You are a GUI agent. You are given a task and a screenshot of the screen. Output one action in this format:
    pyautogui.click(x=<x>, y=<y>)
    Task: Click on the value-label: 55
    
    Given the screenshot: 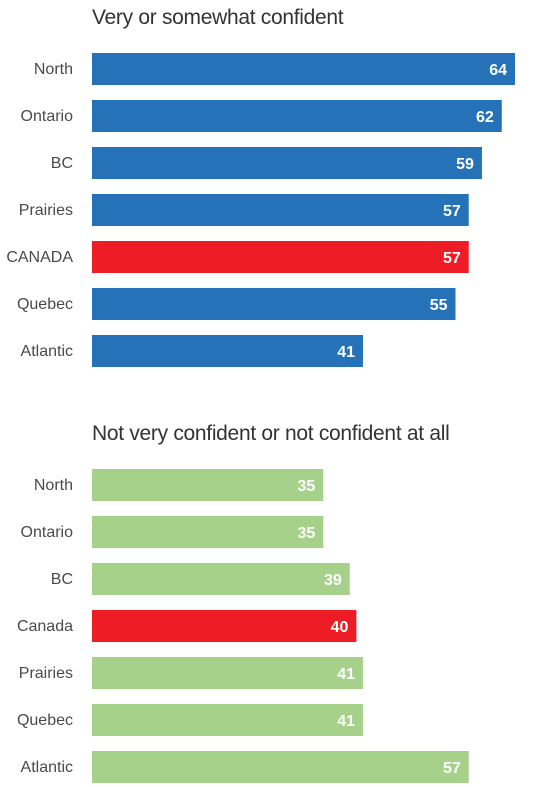 What is the action you would take?
    pyautogui.click(x=439, y=305)
    